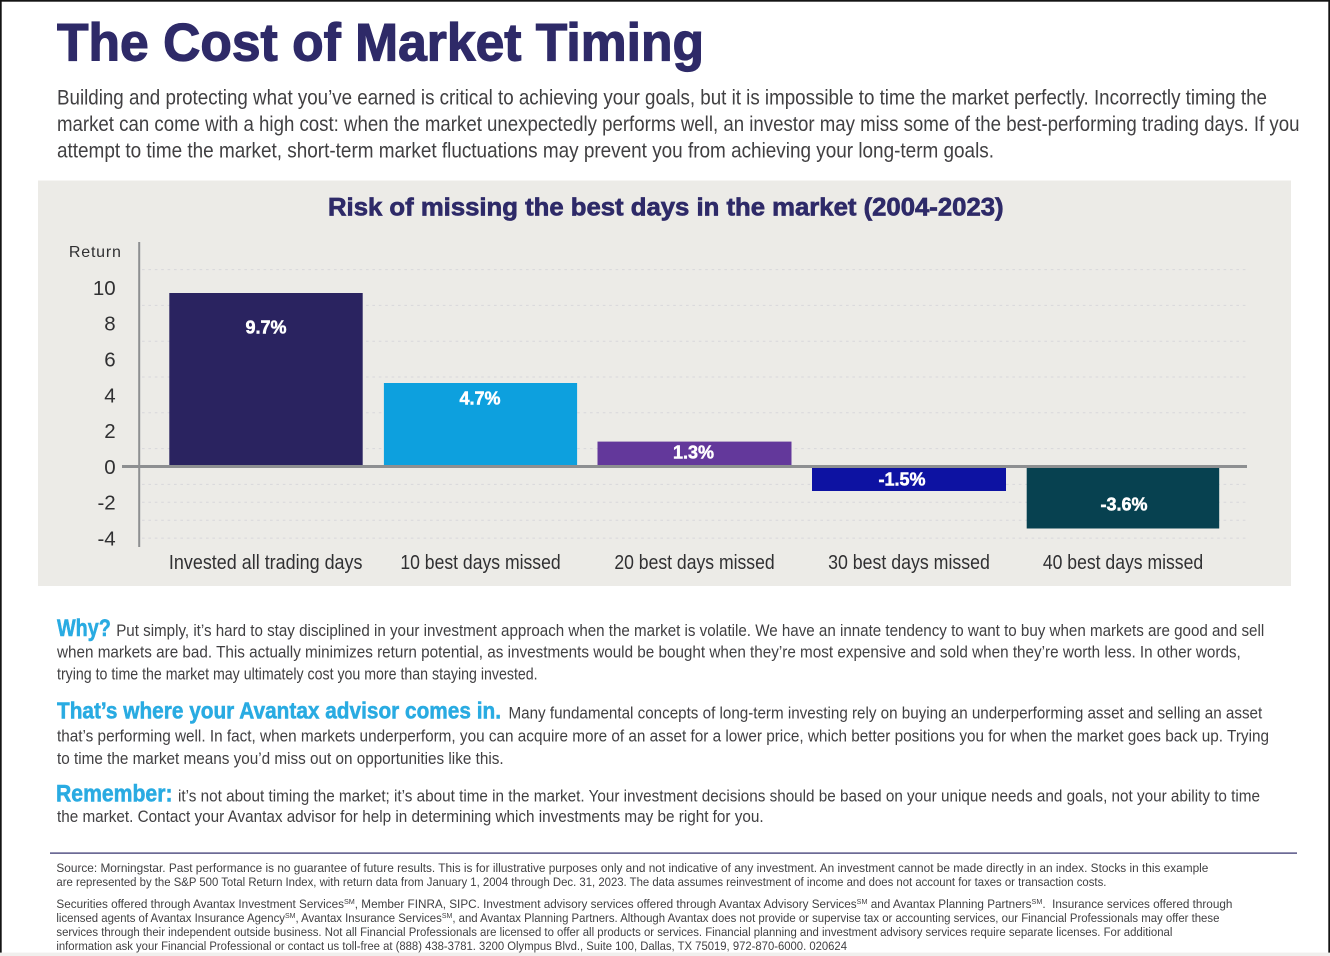 The width and height of the screenshot is (1330, 956). I want to click on svg-text: 8, so click(109, 324).